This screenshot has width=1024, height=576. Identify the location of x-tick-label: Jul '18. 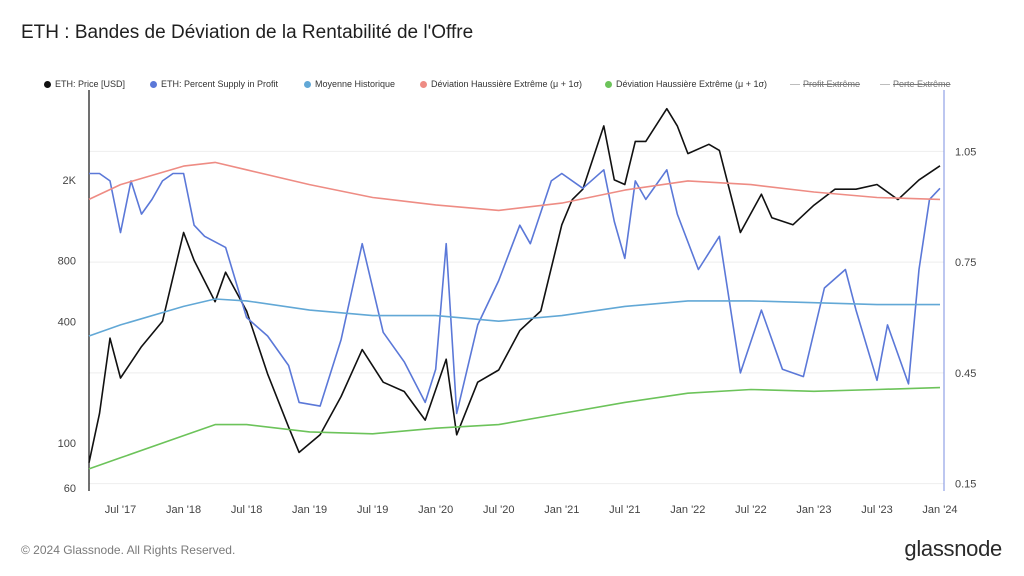
(246, 510).